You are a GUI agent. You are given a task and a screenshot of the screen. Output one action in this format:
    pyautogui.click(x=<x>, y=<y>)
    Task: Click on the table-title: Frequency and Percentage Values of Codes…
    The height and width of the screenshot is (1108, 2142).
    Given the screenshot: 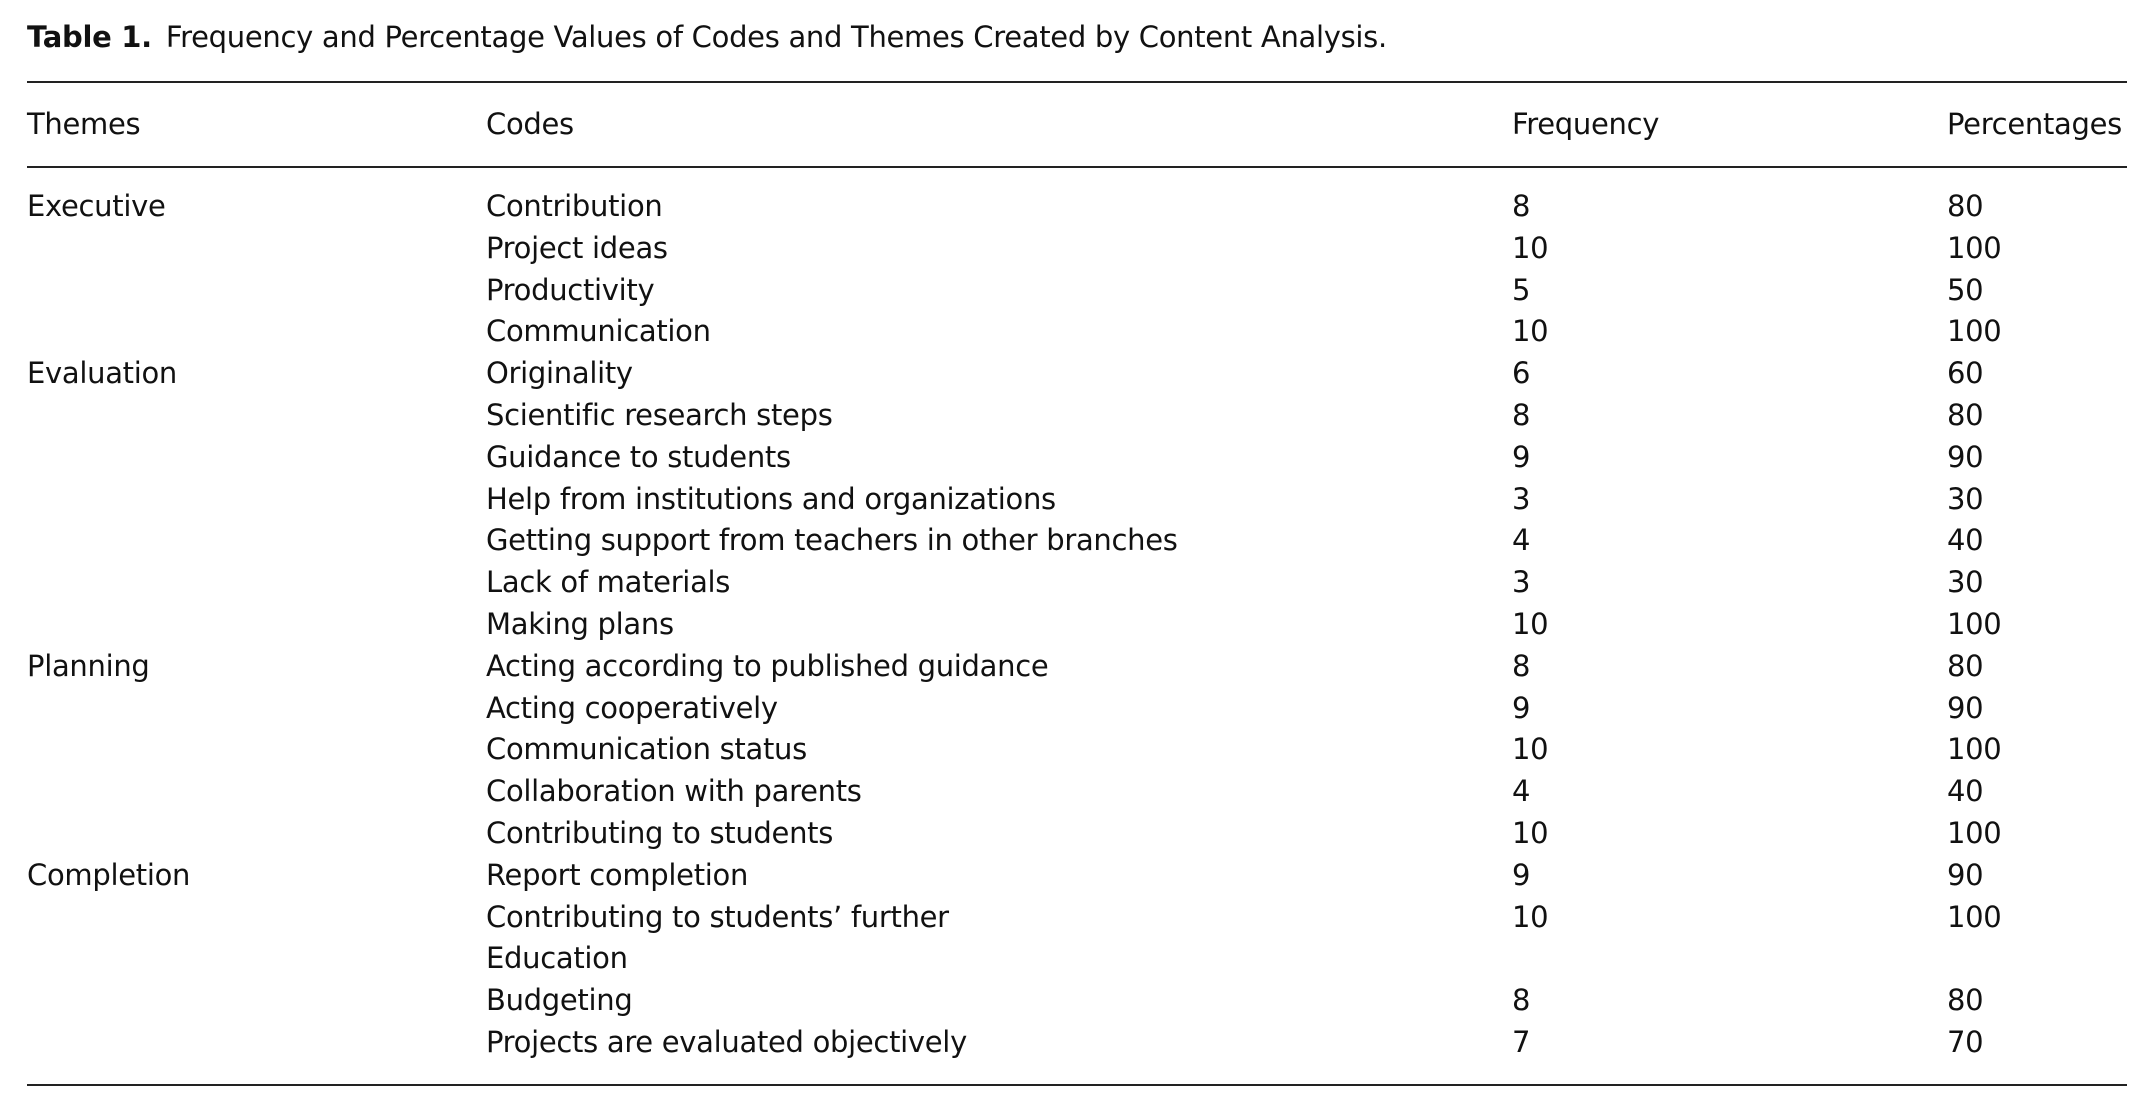 What is the action you would take?
    pyautogui.click(x=776, y=37)
    